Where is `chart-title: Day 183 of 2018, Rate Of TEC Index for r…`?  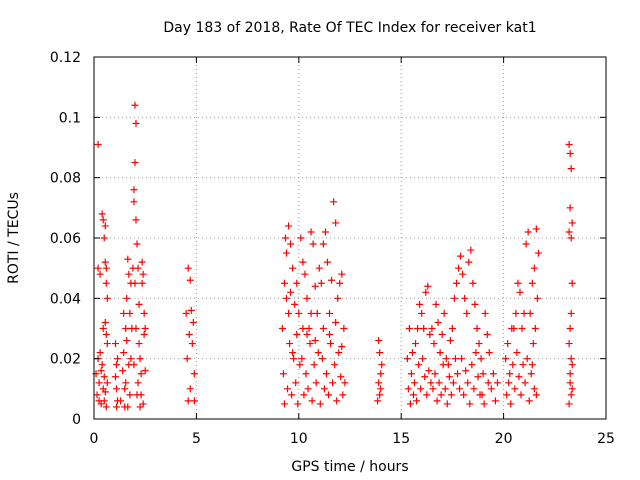
chart-title: Day 183 of 2018, Rate Of TEC Index for r… is located at coordinates (349, 28).